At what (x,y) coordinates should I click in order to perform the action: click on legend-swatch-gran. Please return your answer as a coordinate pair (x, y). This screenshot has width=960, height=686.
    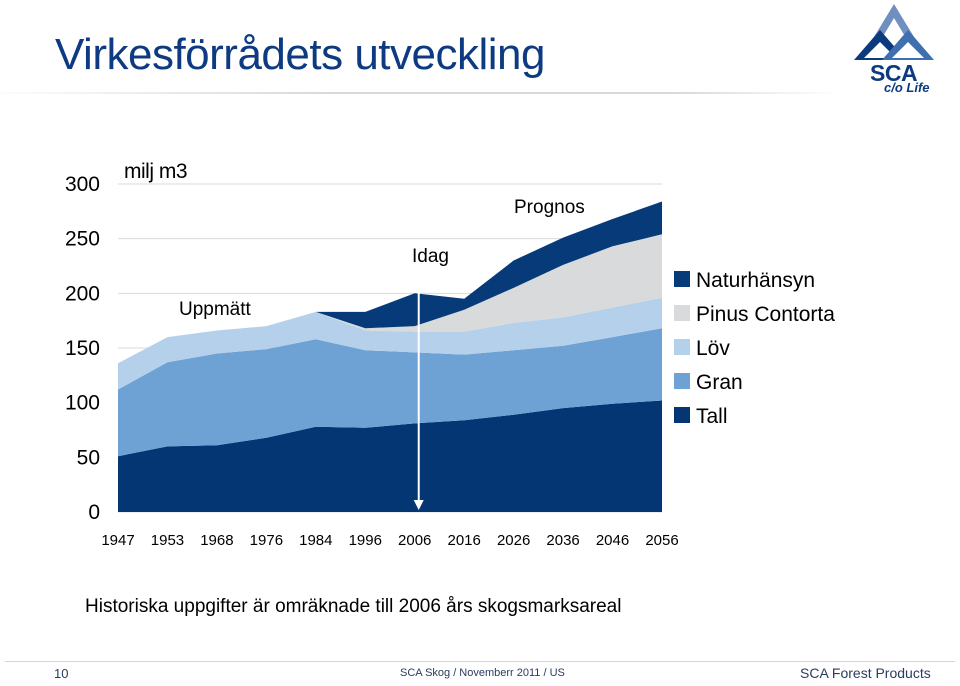
    Looking at the image, I should click on (682, 381).